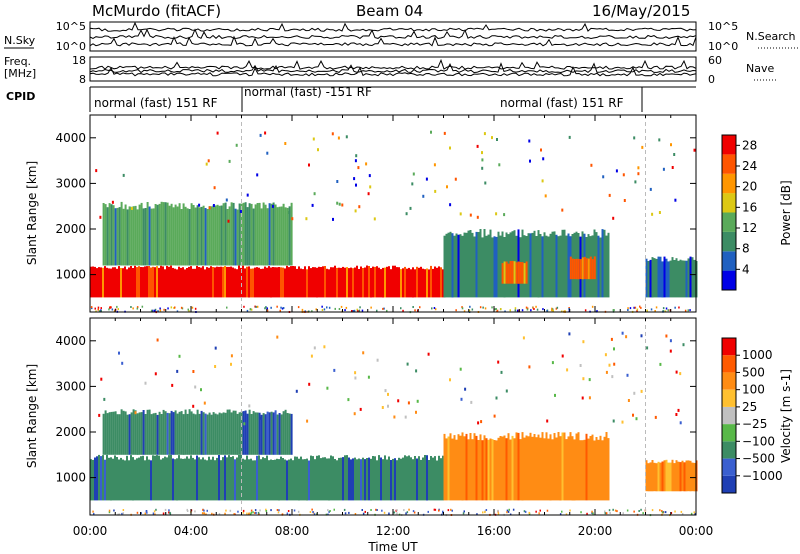 The height and width of the screenshot is (554, 800). What do you see at coordinates (729, 241) in the screenshot?
I see `power-colorbar-segment` at bounding box center [729, 241].